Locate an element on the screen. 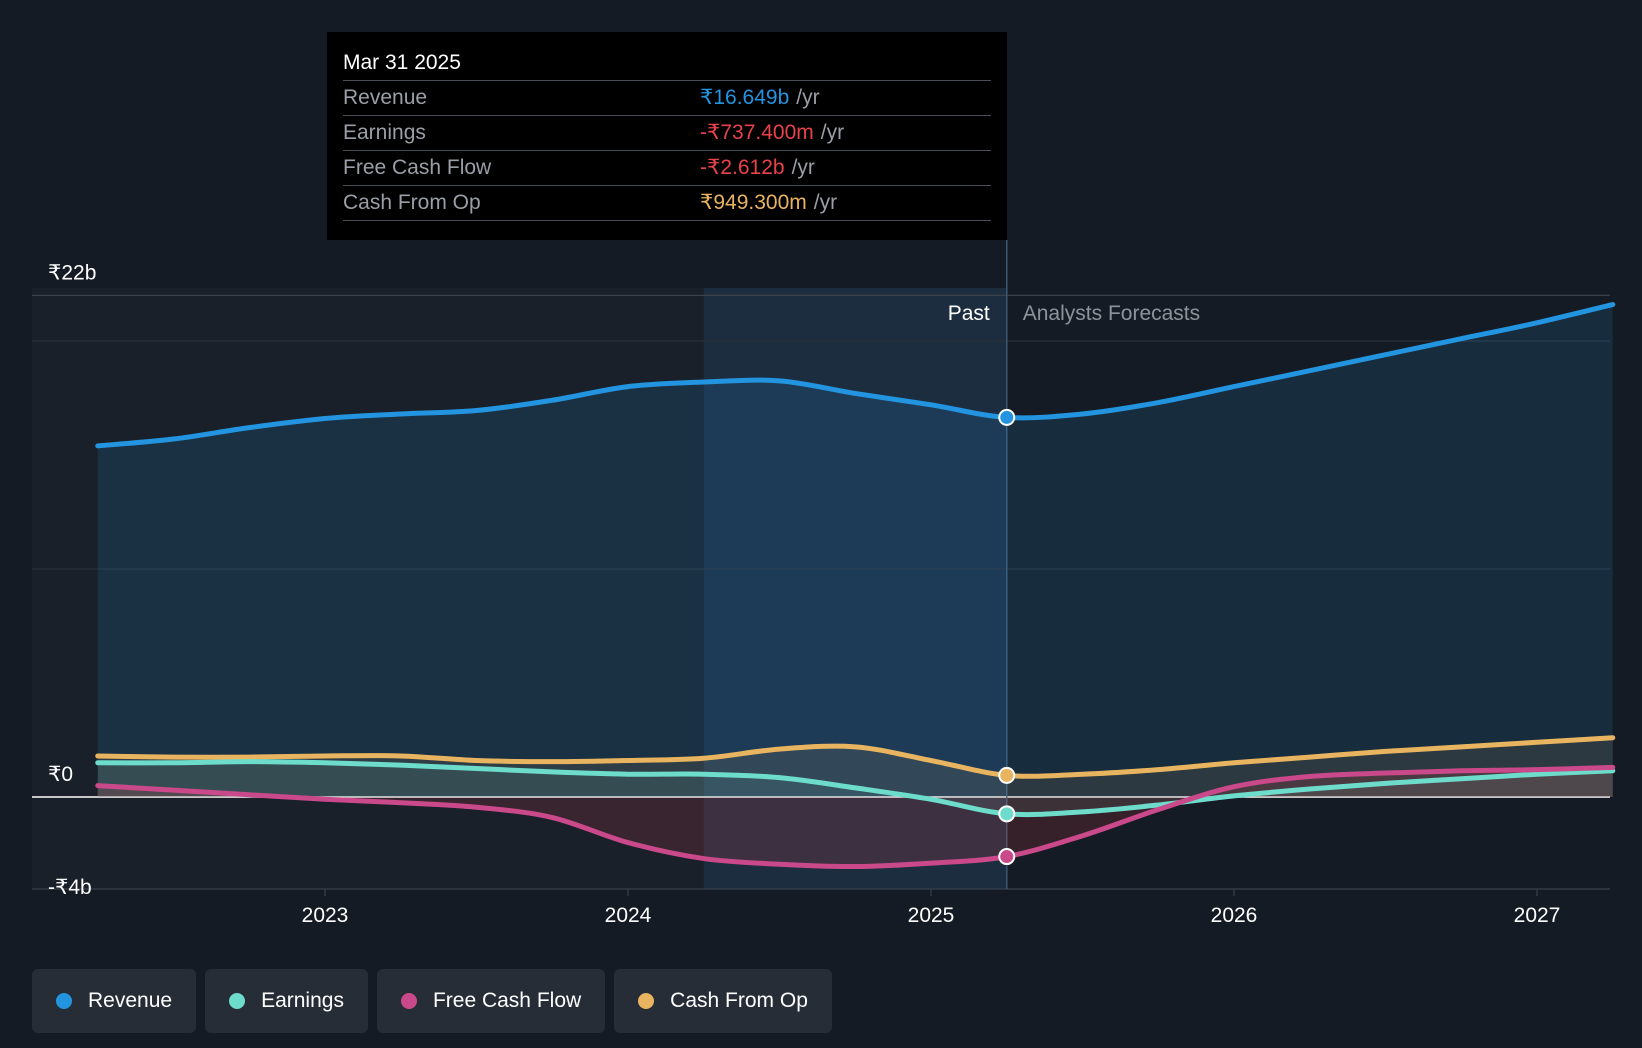 The image size is (1642, 1048). revenue-line is located at coordinates (855, 375).